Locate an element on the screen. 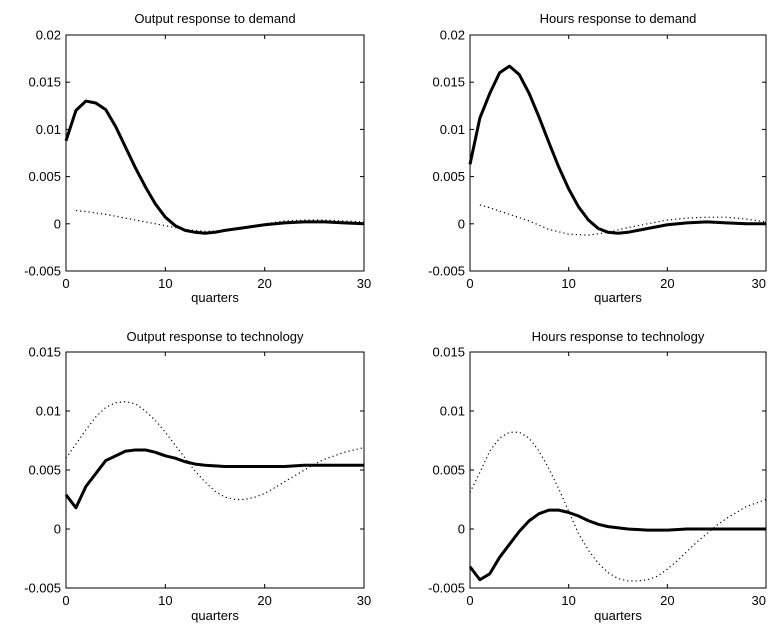 The height and width of the screenshot is (632, 776). panel-title: Hours response to technology is located at coordinates (618, 336).